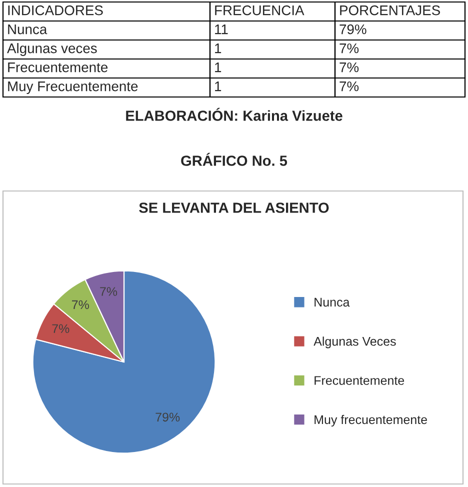 Image resolution: width=468 pixels, height=487 pixels. Describe the element at coordinates (124, 362) in the screenshot. I see `pie-slice` at that location.